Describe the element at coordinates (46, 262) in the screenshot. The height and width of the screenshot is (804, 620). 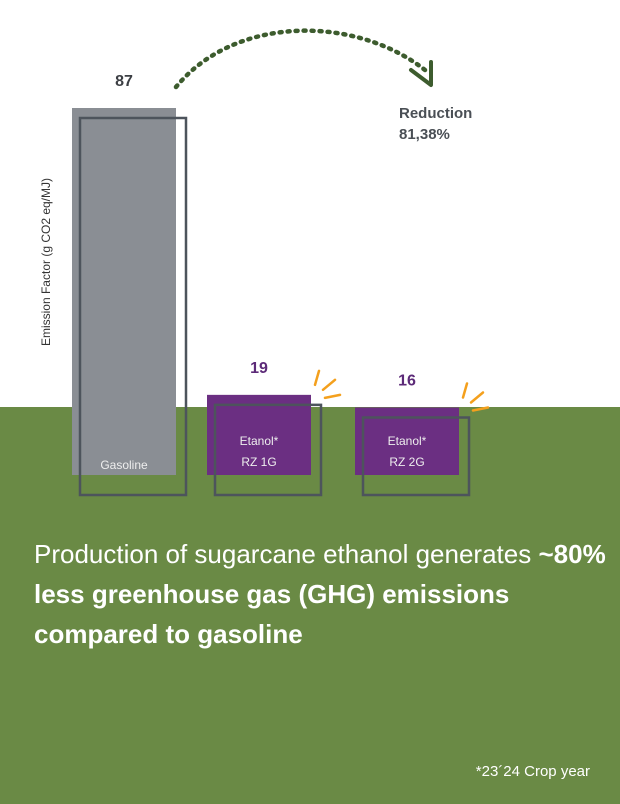
I see `y-axis-label: Emission Factor (g CO2 eq/MJ)` at that location.